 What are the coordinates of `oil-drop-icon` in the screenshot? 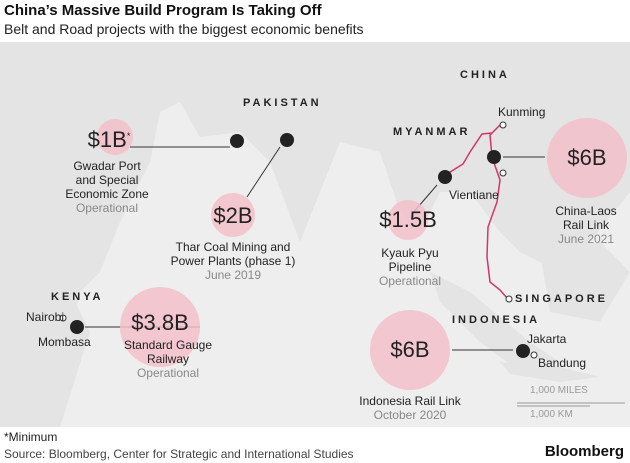 It's located at (445, 177).